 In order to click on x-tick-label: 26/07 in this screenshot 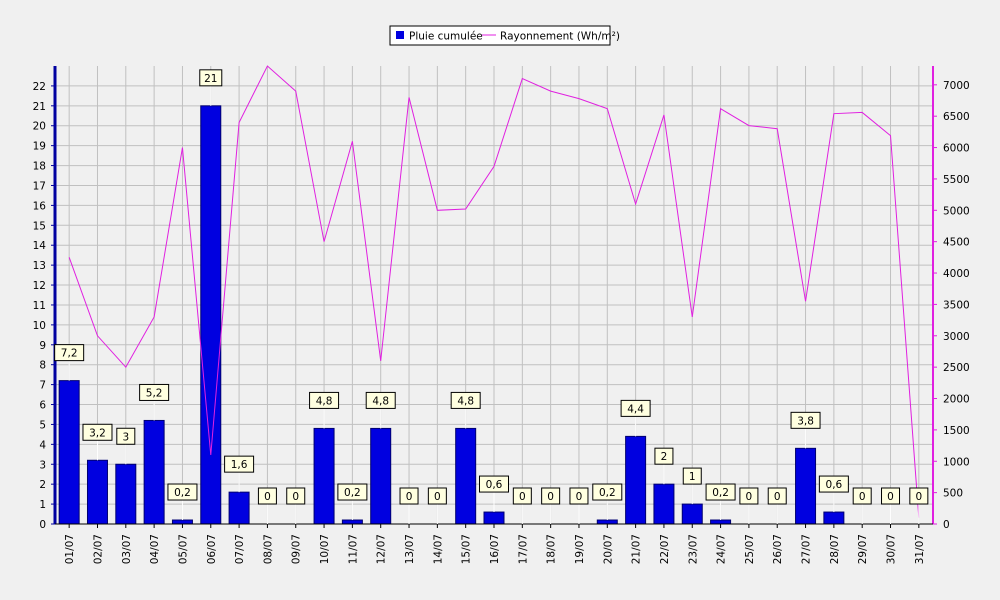, I will do `click(778, 549)`.